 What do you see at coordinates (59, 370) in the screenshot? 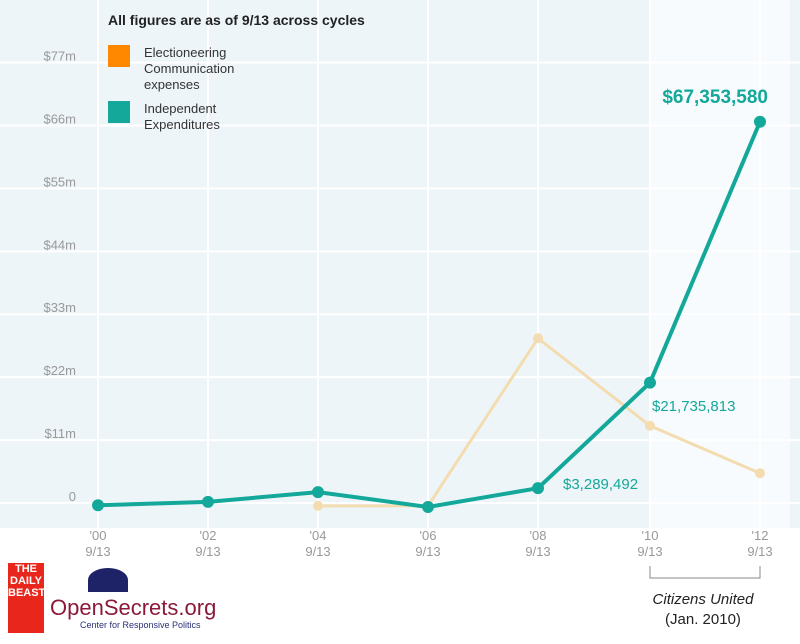
I see `y-tick-label: $22m` at bounding box center [59, 370].